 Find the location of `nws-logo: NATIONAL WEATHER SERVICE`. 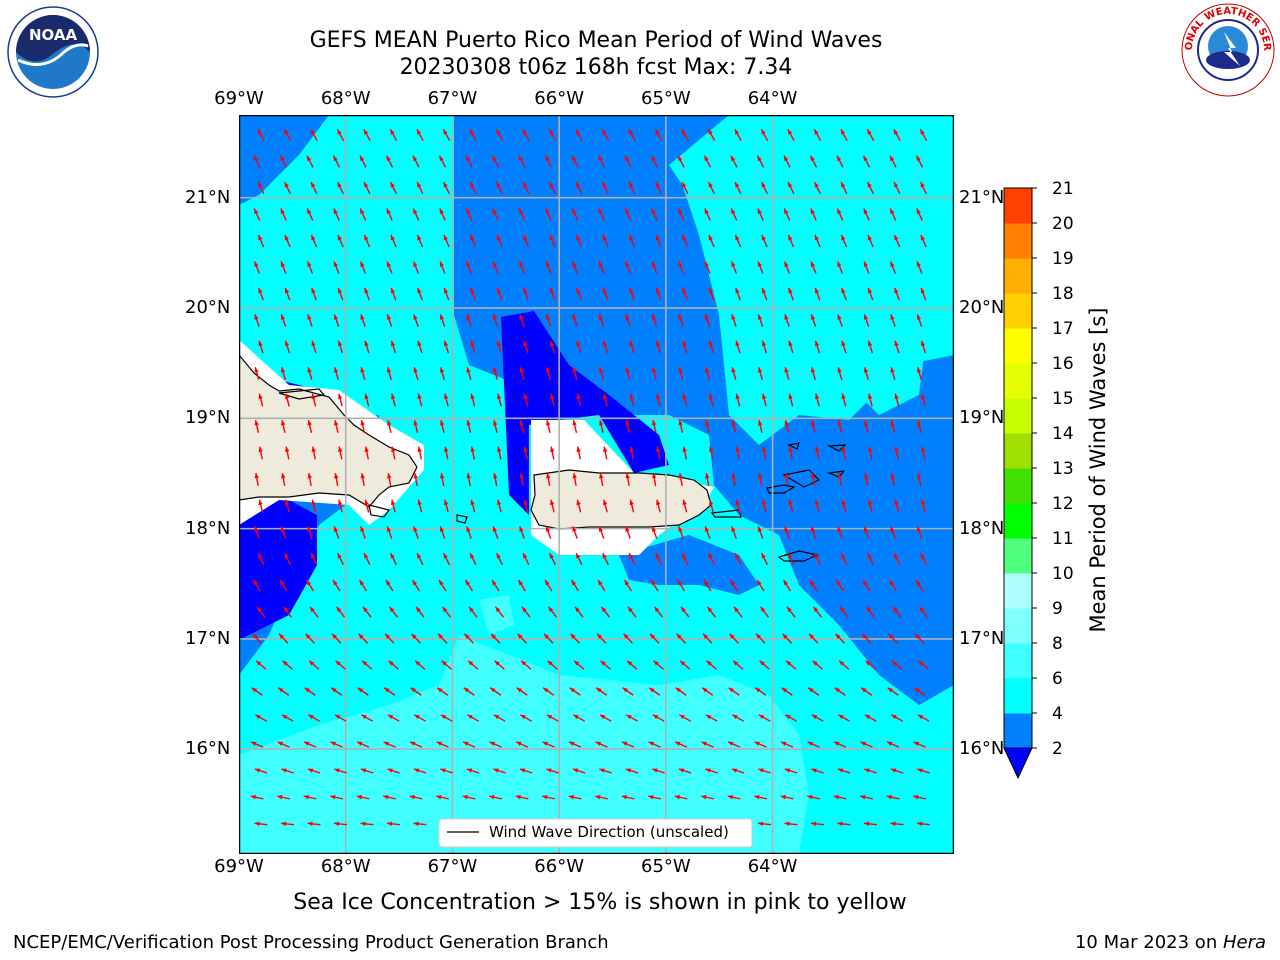

nws-logo: NATIONAL WEATHER SERVICE is located at coordinates (1227, 49).